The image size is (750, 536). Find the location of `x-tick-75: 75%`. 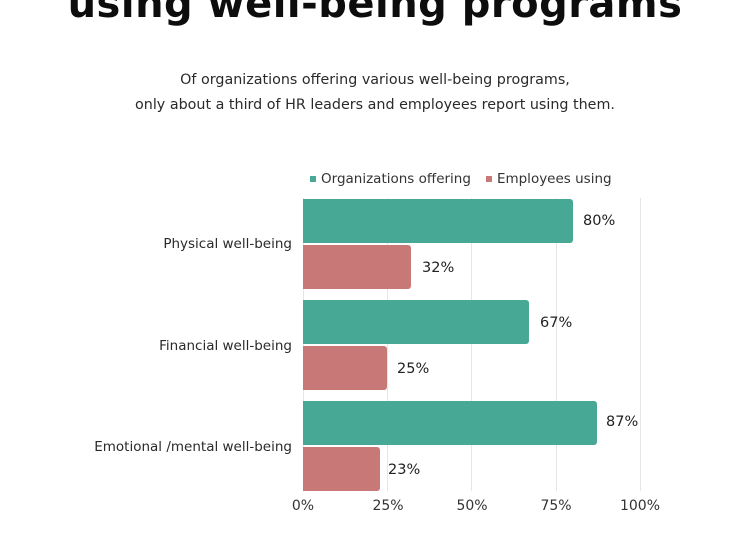

x-tick-75: 75% is located at coordinates (556, 506).